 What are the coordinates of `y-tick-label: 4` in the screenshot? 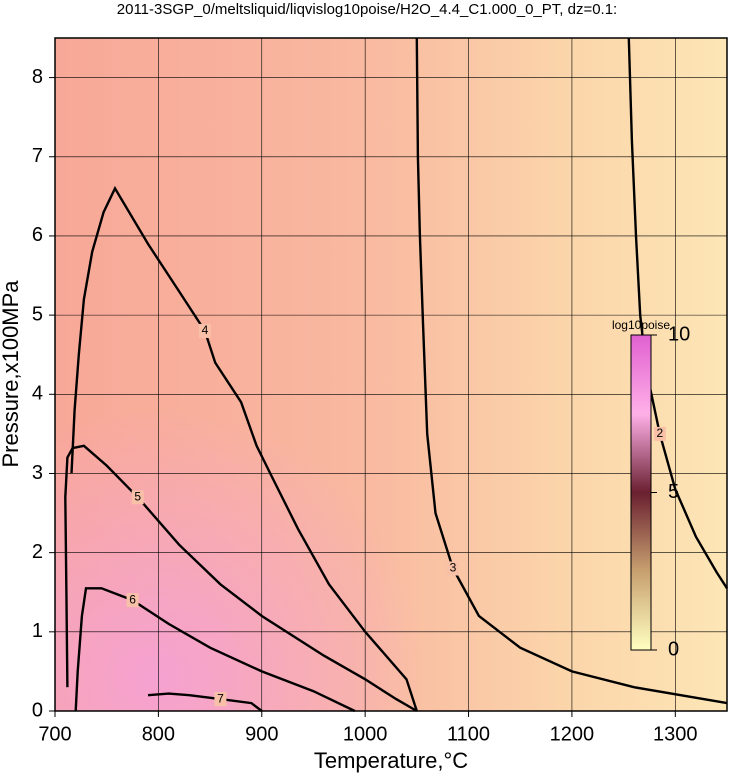 It's located at (37, 394).